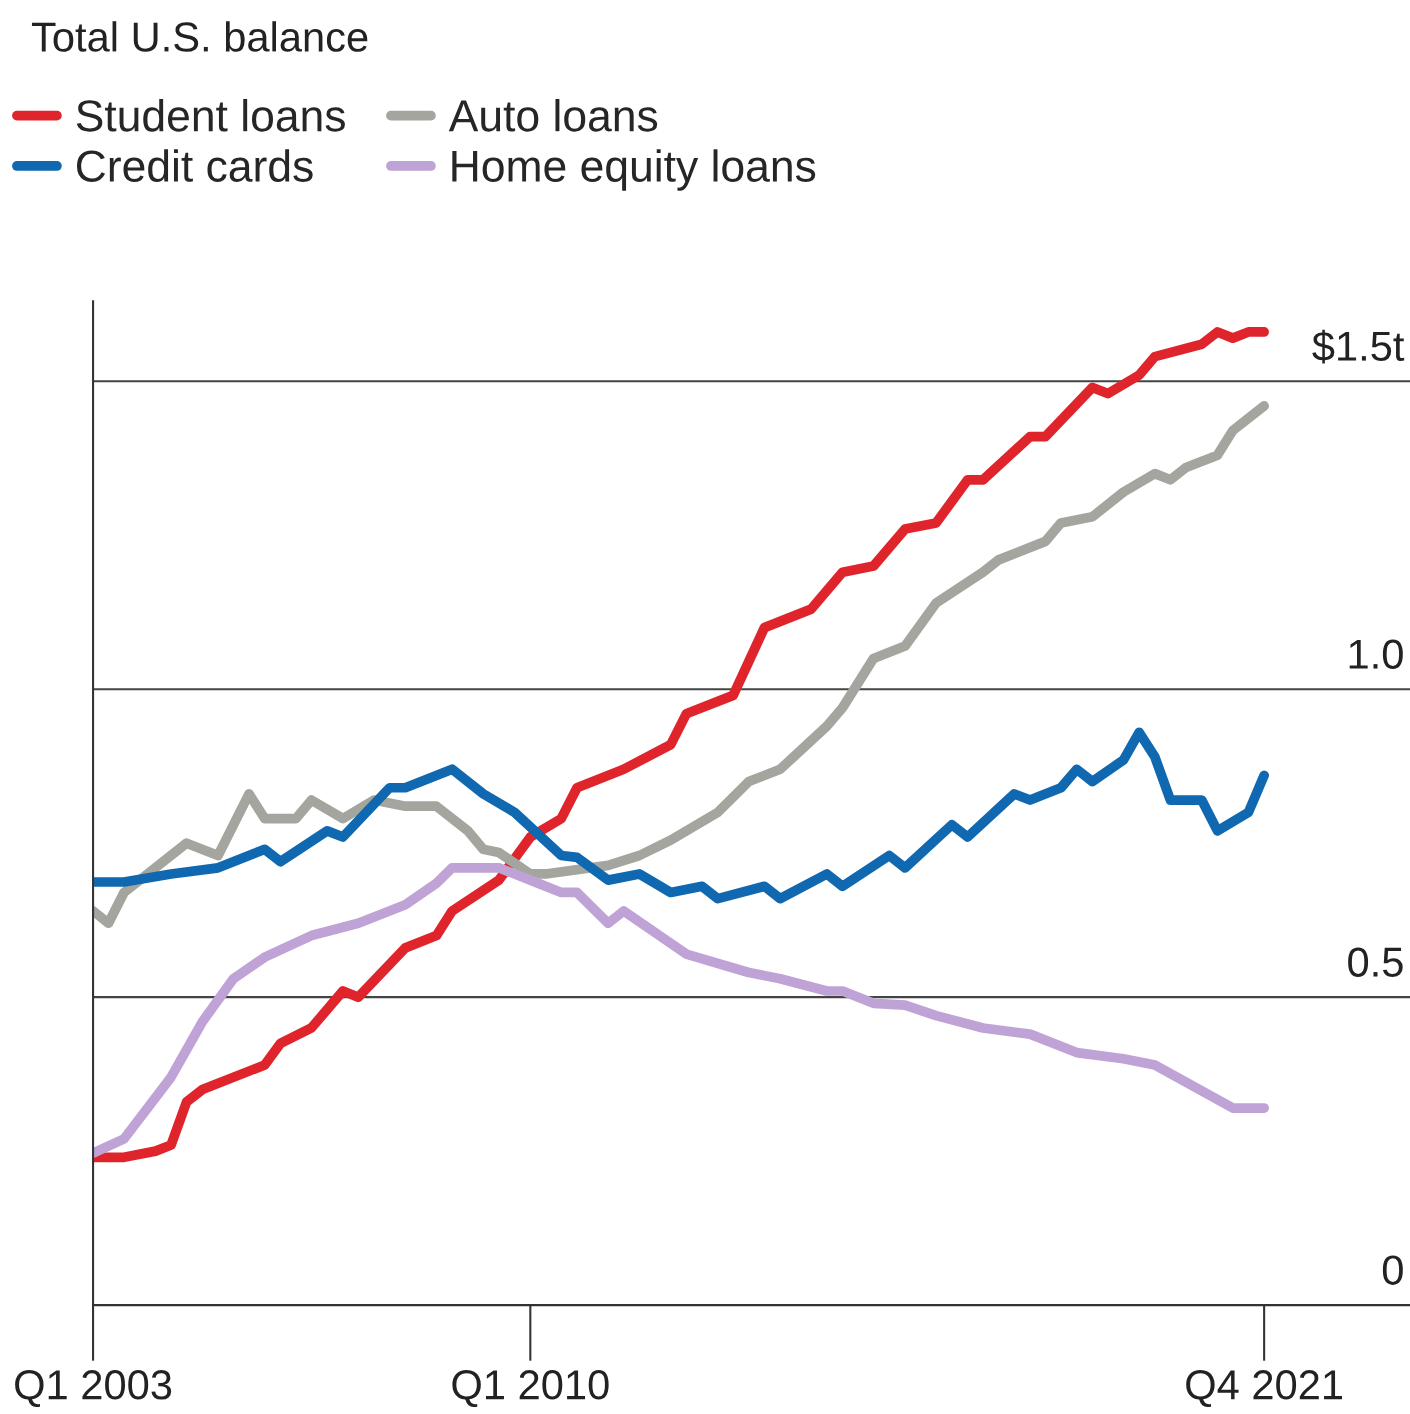 This screenshot has height=1414, width=1410. Describe the element at coordinates (93, 1389) in the screenshot. I see `x-tick-label: Q1 2003` at that location.